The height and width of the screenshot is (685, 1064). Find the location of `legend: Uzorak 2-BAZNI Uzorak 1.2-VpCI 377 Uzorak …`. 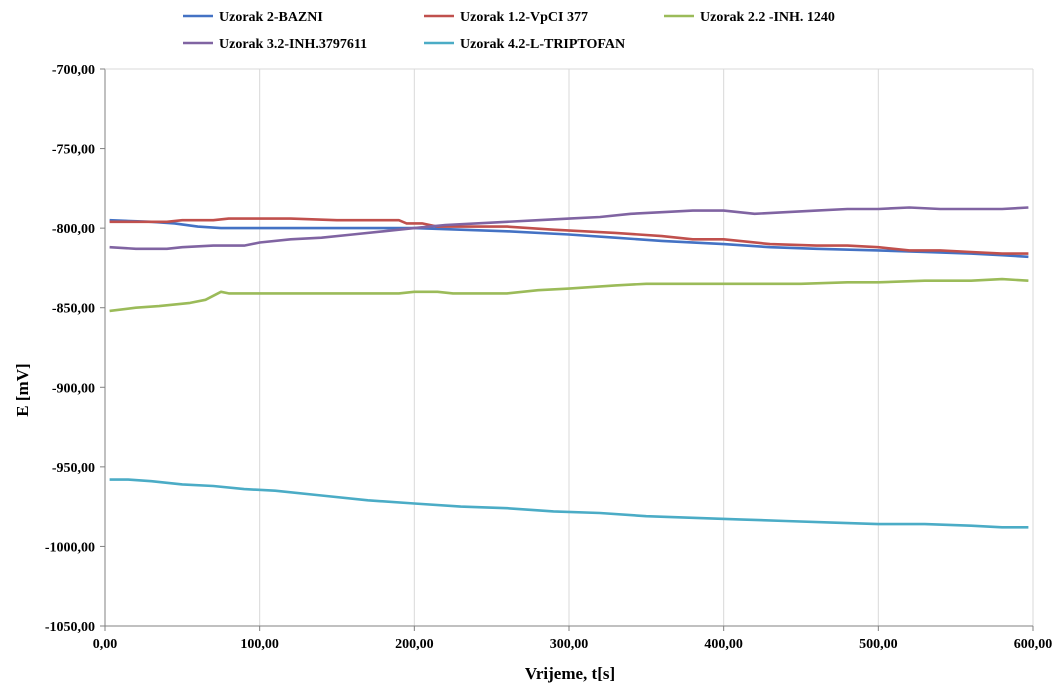

legend: Uzorak 2-BAZNI Uzorak 1.2-VpCI 377 Uzorak … is located at coordinates (509, 31).